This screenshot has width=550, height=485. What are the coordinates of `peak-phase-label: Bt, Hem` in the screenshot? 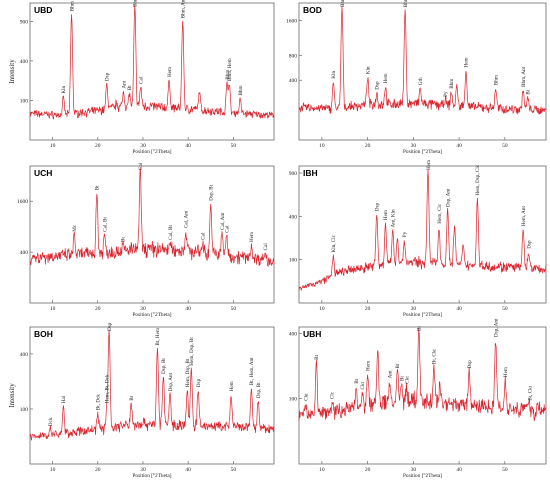 It's located at (158, 337).